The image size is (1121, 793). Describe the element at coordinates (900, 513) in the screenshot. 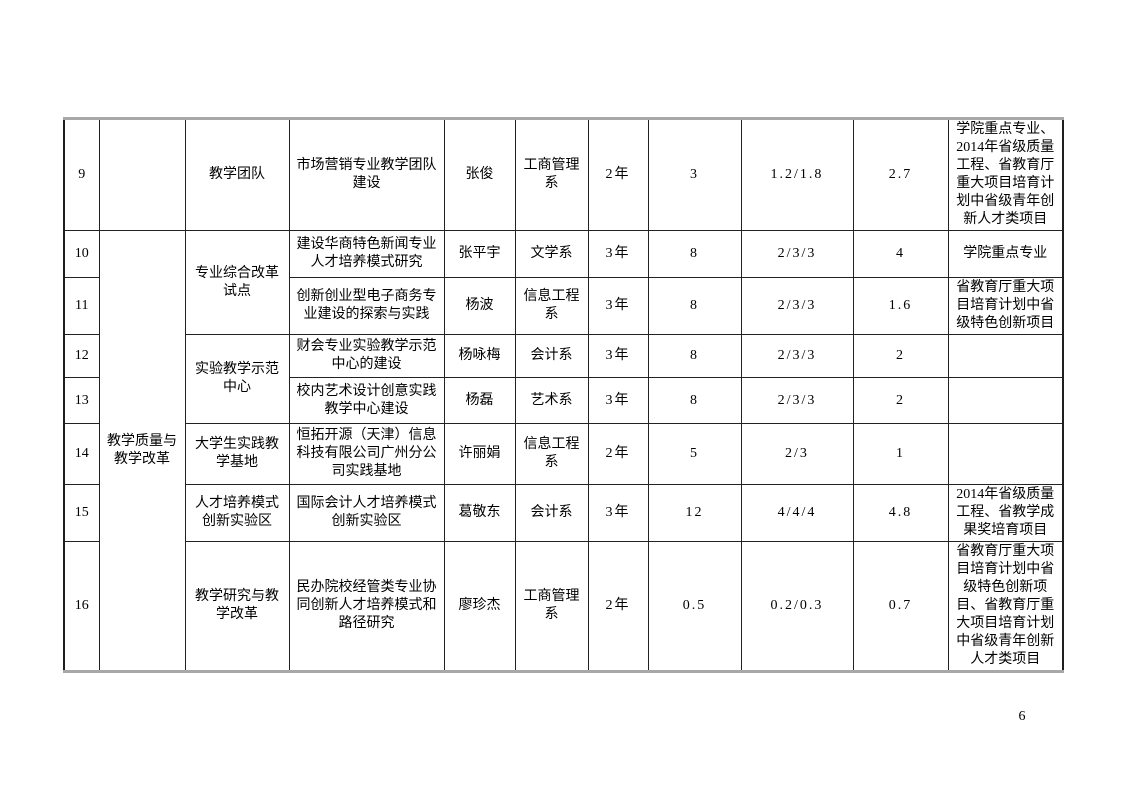

I see `cell-funds-extra: 4.8` at that location.